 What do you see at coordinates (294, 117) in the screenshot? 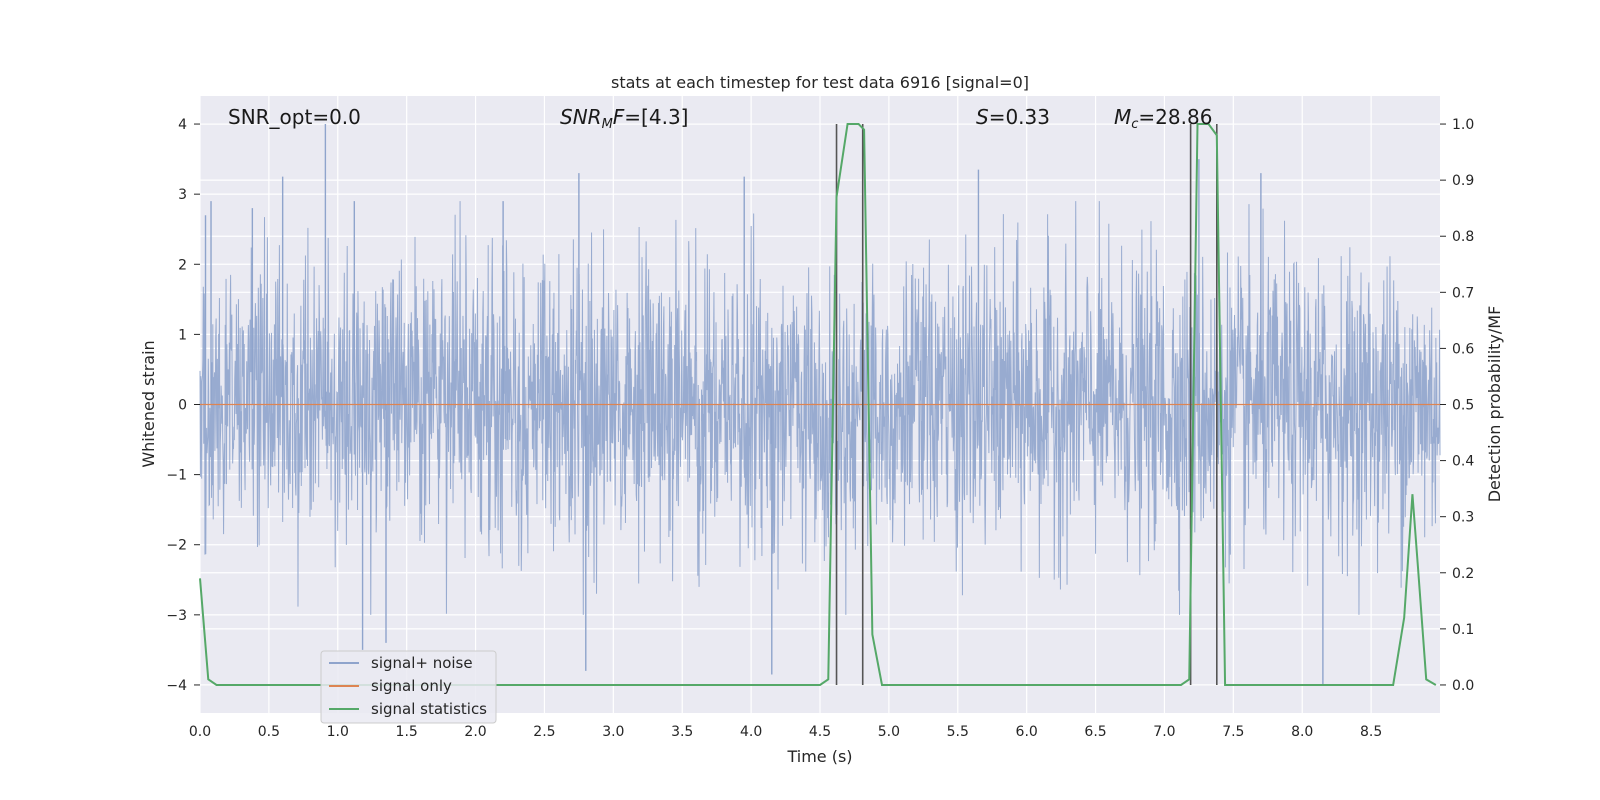
I see `annotation-0: SNR_opt=0.0` at bounding box center [294, 117].